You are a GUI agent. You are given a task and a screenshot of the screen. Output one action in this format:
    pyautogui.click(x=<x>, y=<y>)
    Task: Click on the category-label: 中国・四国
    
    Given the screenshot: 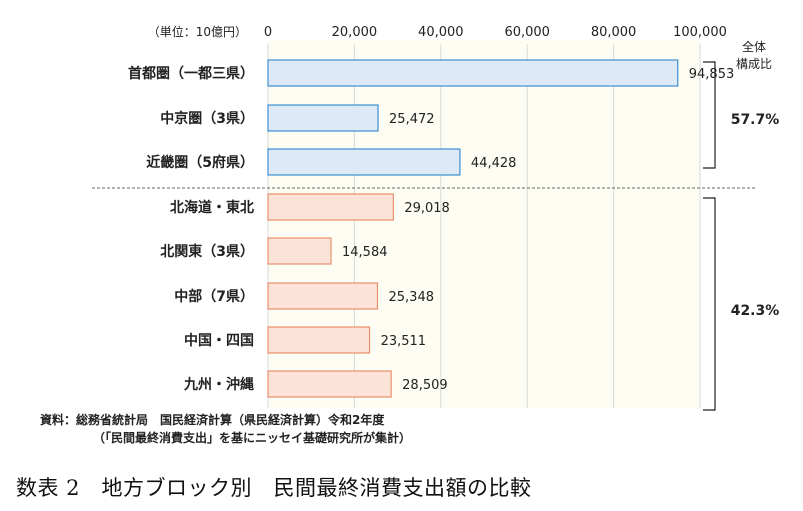 What is the action you would take?
    pyautogui.click(x=219, y=340)
    